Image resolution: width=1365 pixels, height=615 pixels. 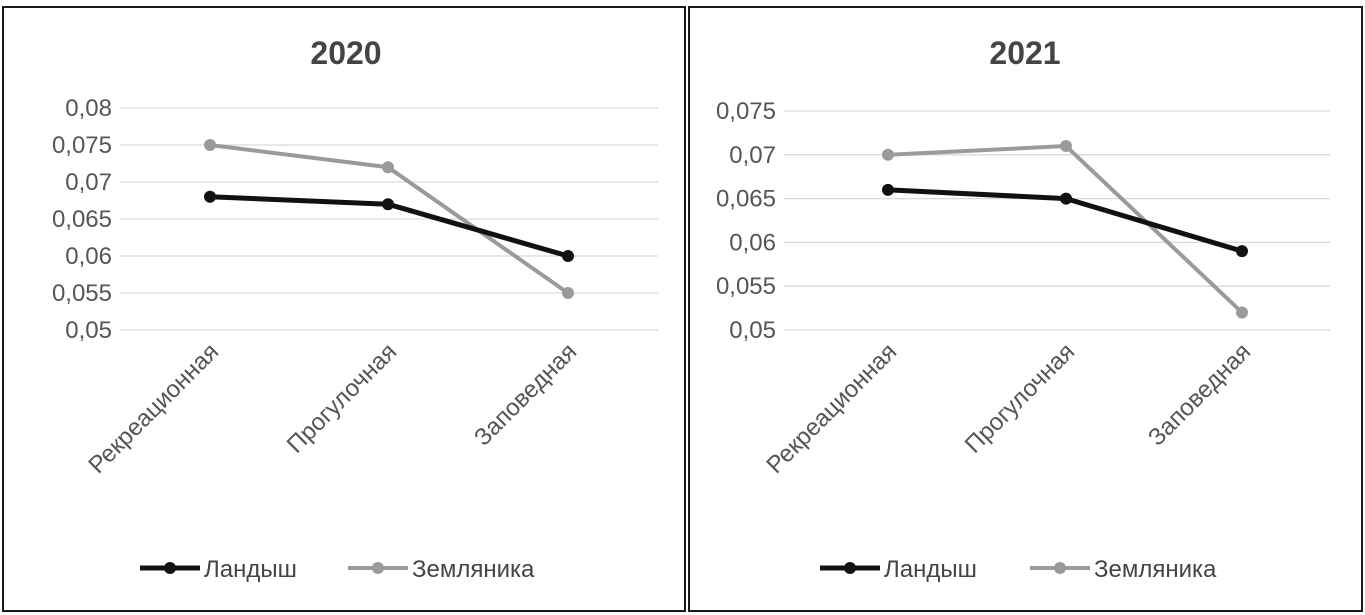 I want to click on y-tick-label: 0,08, so click(x=88, y=108).